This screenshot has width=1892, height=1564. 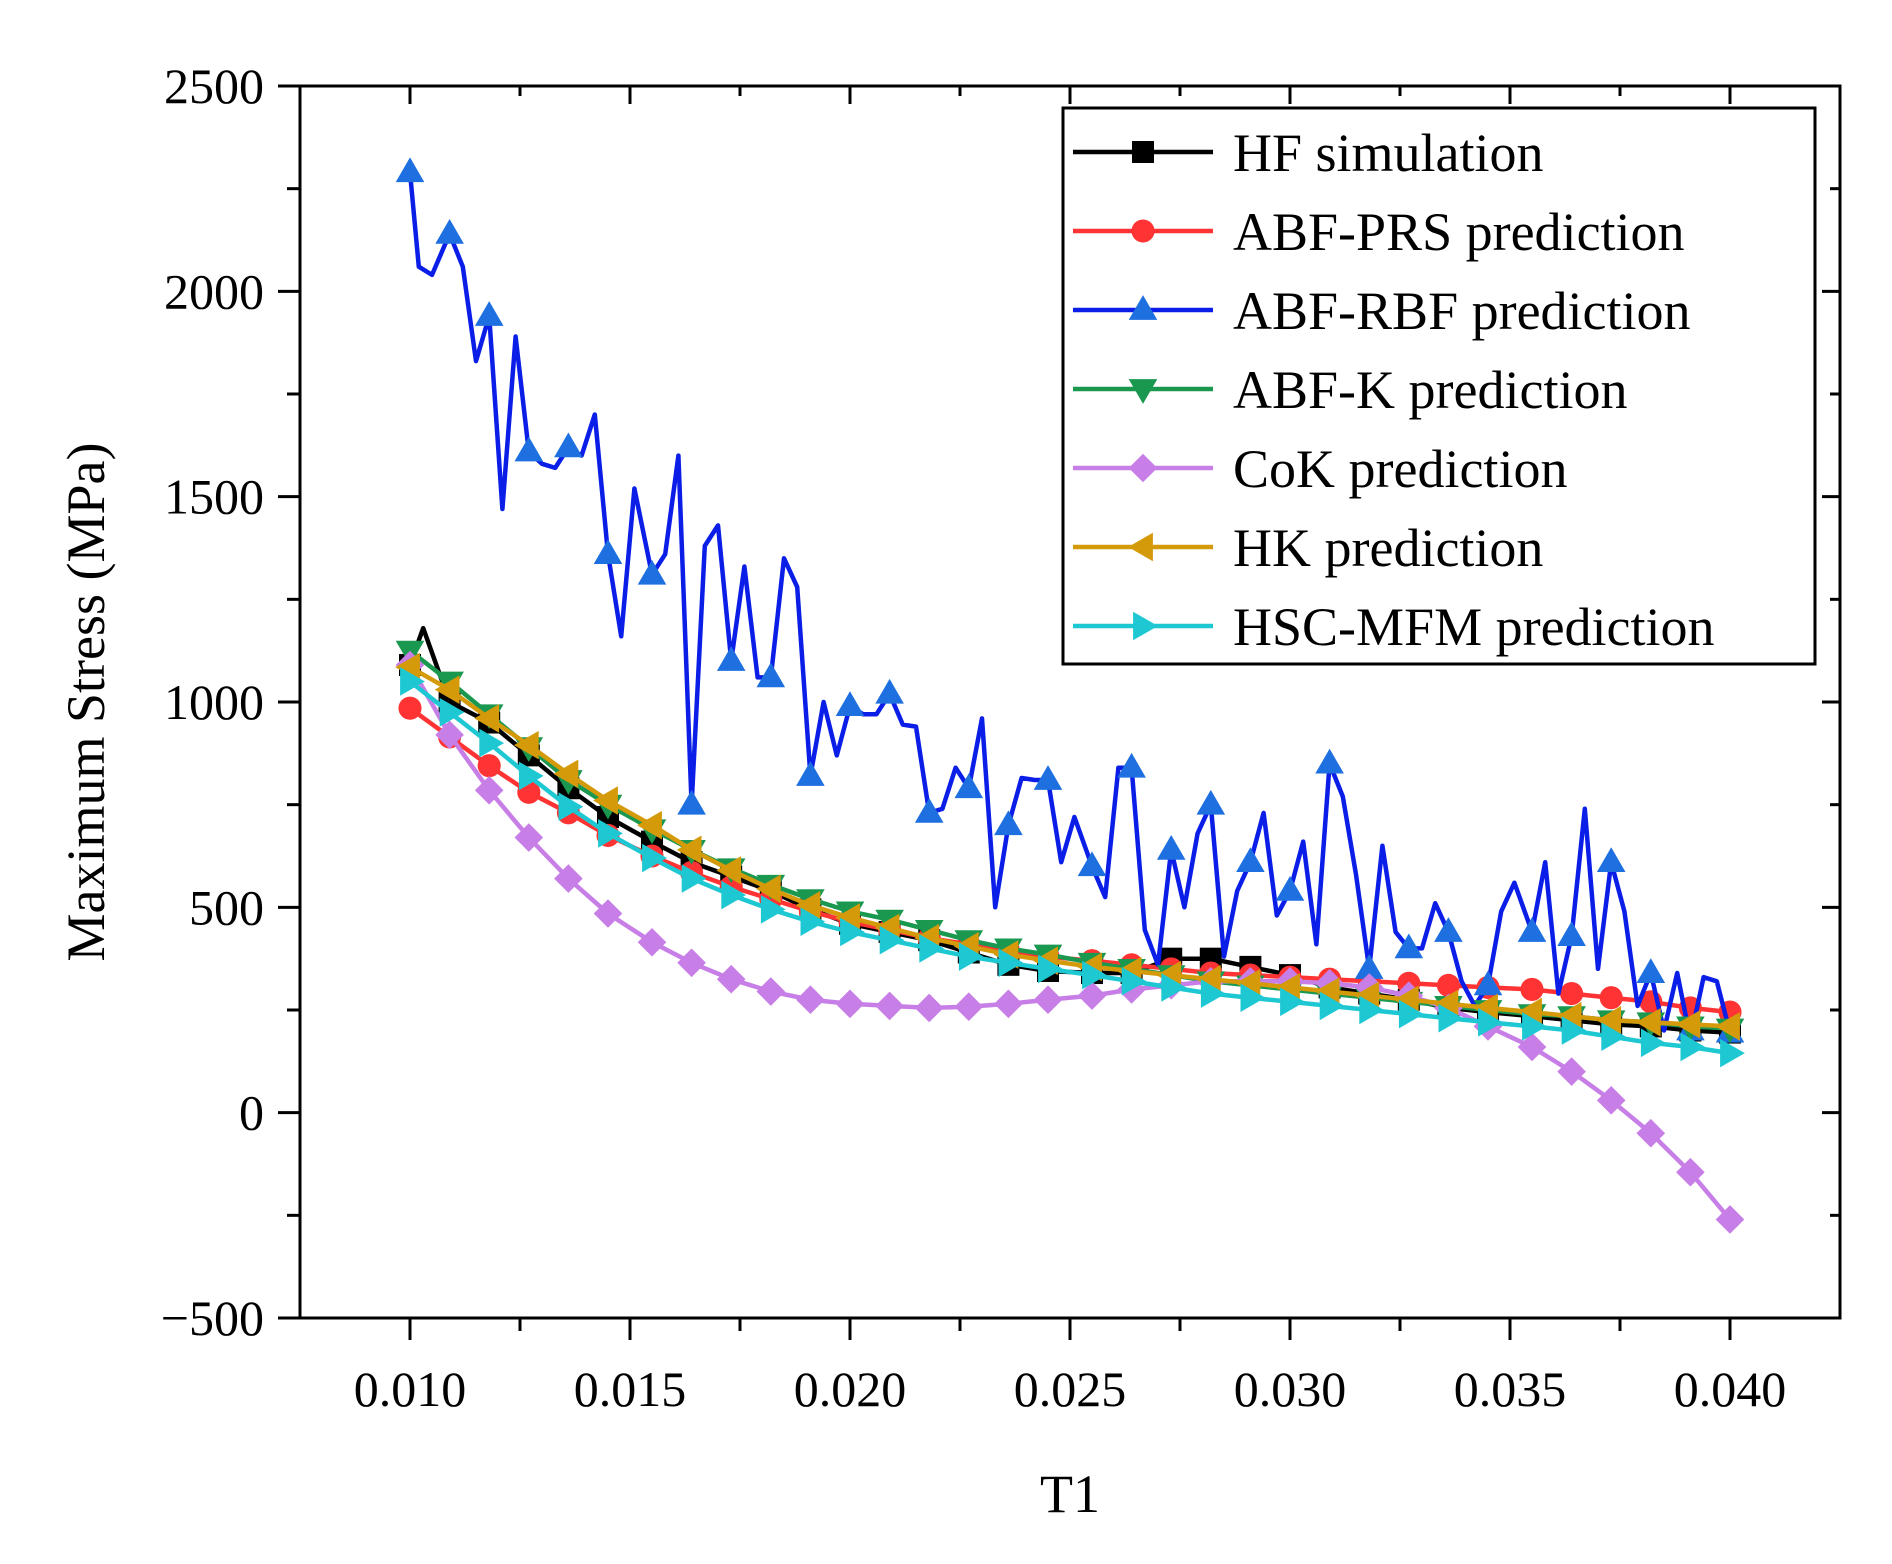 What do you see at coordinates (1143, 307) in the screenshot?
I see `legend-marker-abf-rbf-prediction` at bounding box center [1143, 307].